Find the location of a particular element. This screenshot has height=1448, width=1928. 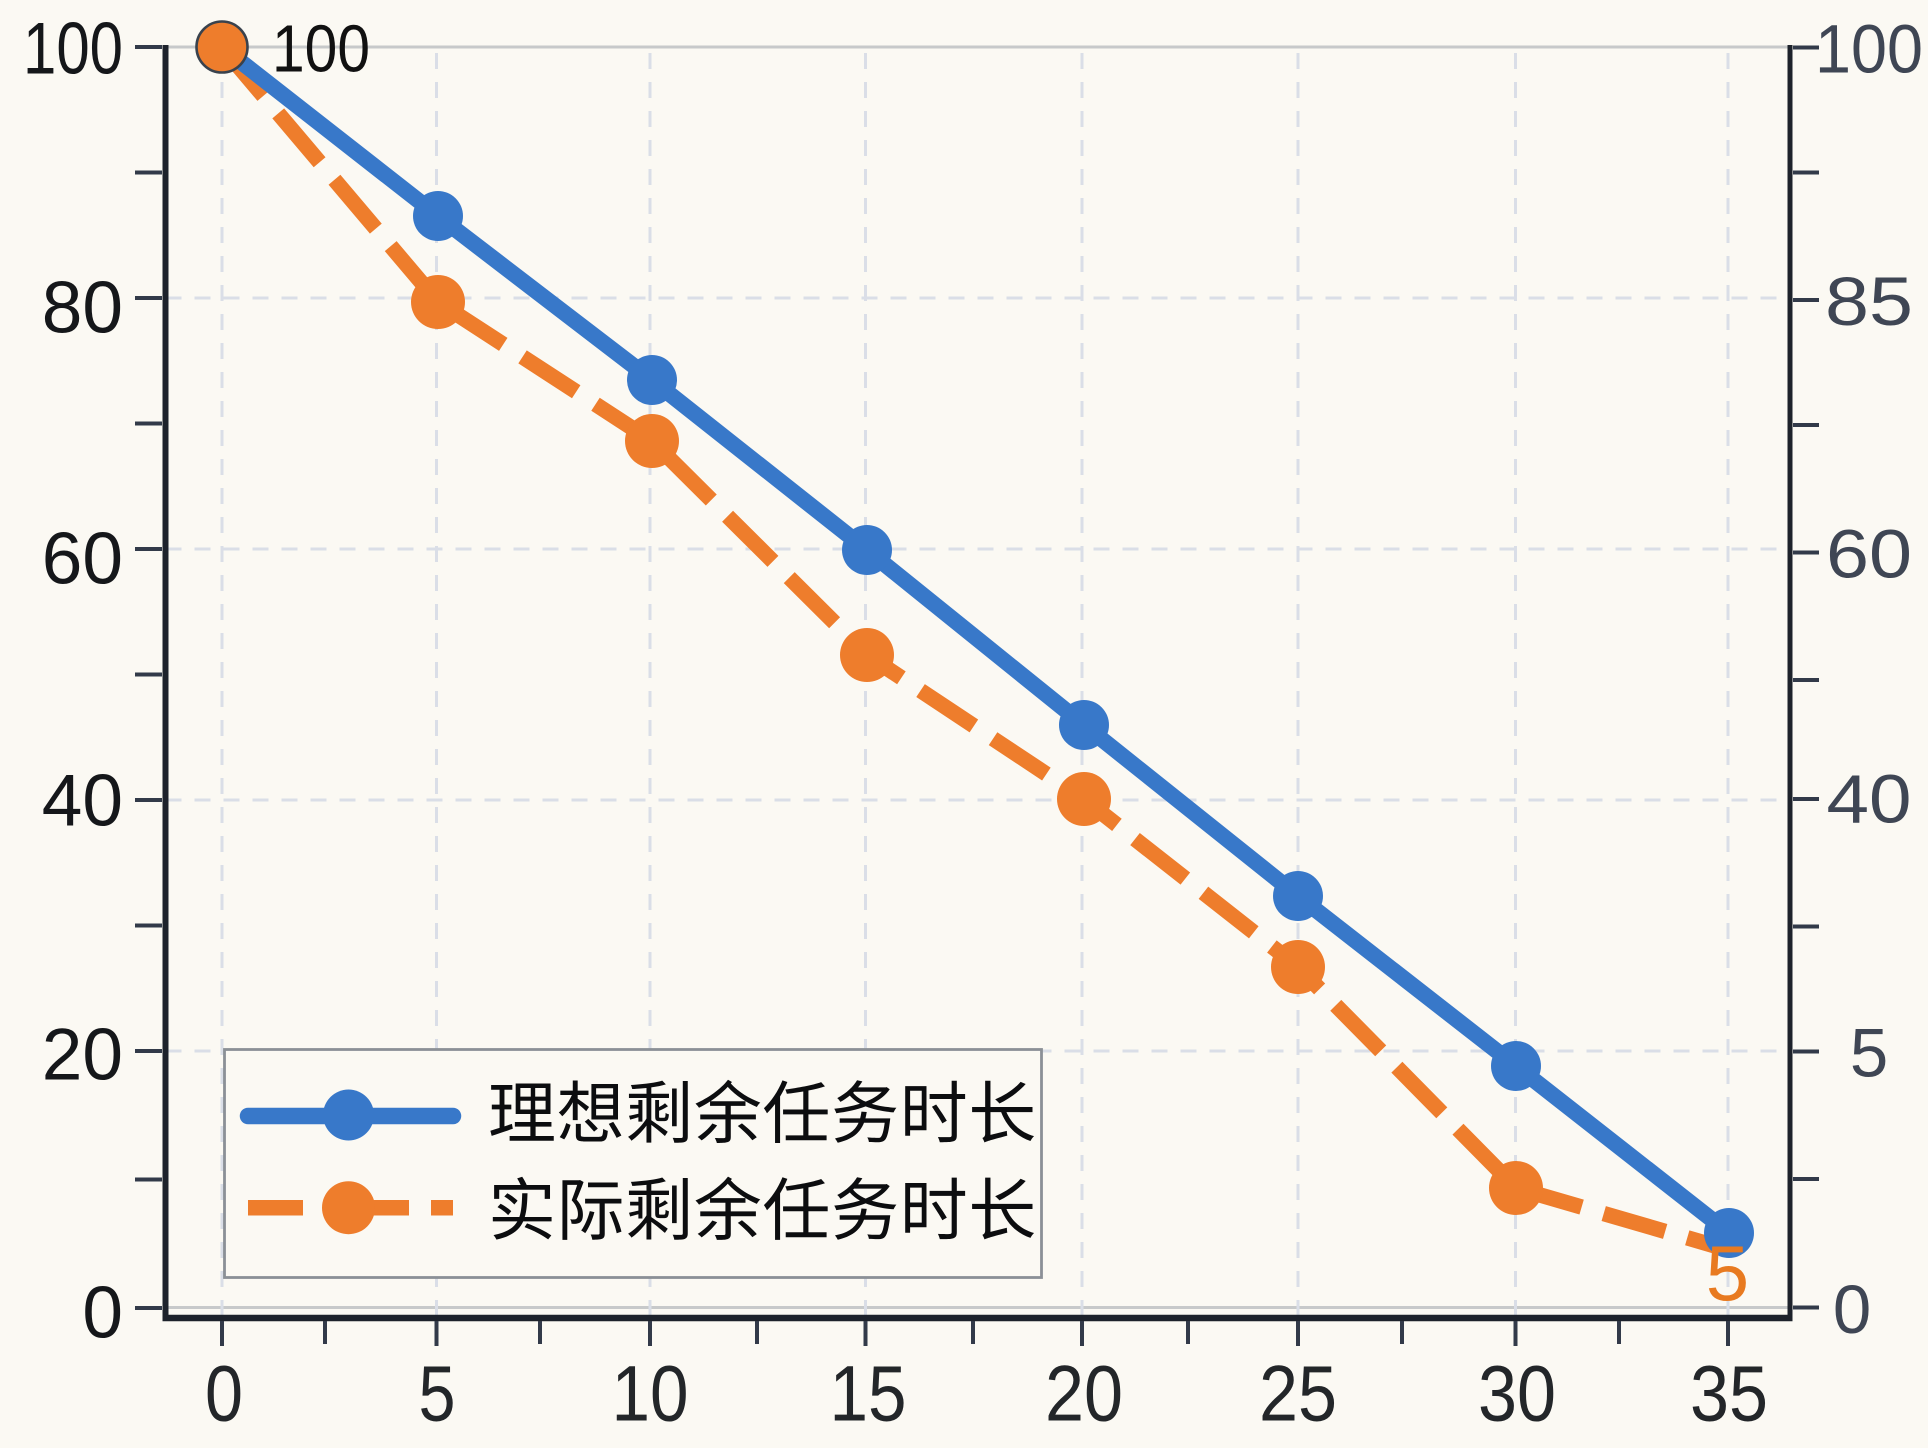

svg-text: 25 is located at coordinates (1298, 1392).